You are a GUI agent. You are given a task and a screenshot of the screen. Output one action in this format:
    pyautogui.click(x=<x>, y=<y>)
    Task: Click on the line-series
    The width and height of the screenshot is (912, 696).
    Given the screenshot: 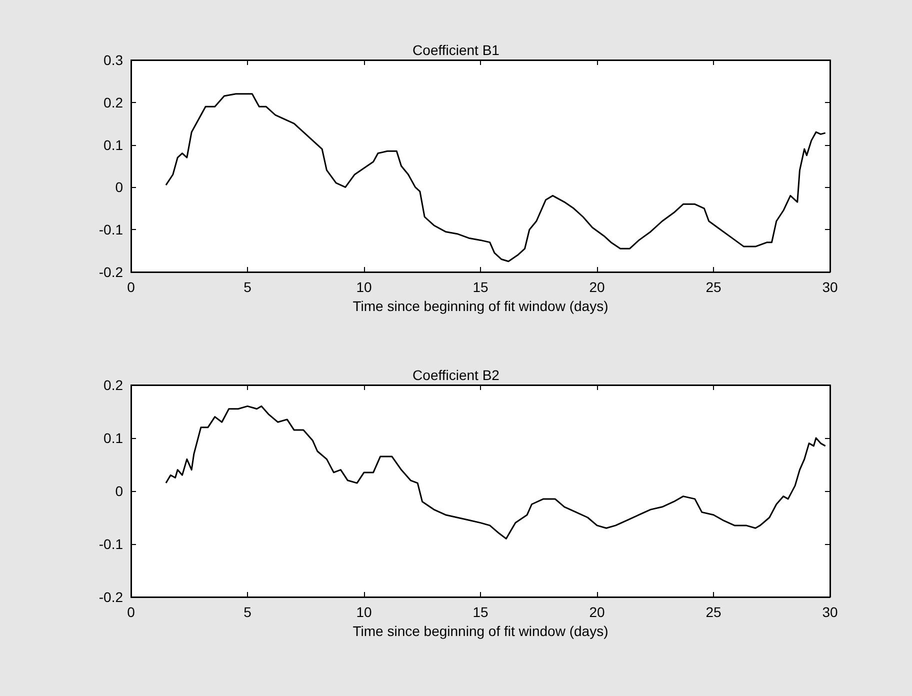 What is the action you would take?
    pyautogui.click(x=495, y=472)
    